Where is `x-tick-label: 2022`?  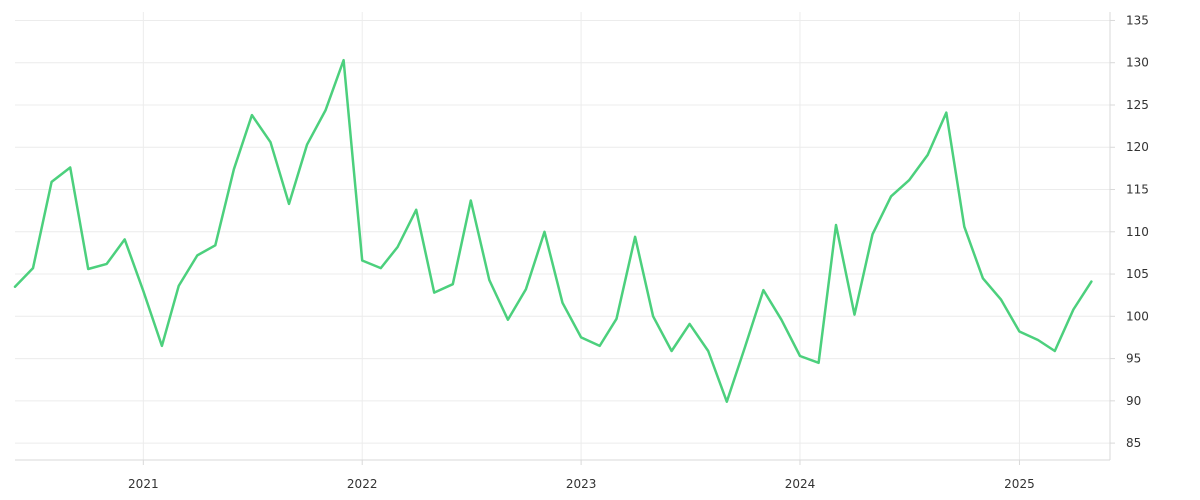
x-tick-label: 2022 is located at coordinates (362, 484).